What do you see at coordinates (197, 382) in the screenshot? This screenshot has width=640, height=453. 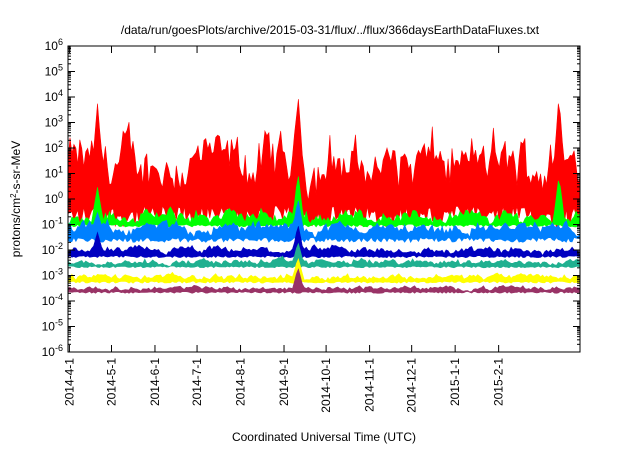 I see `x-tick-label: 2014-7-1` at bounding box center [197, 382].